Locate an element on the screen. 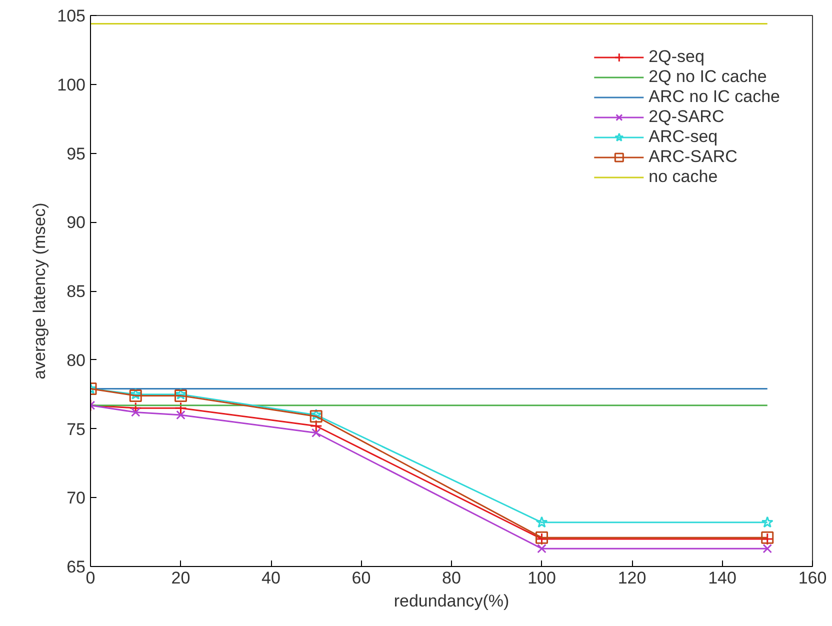  y-axis-title: average latency (msec) is located at coordinates (40, 291).